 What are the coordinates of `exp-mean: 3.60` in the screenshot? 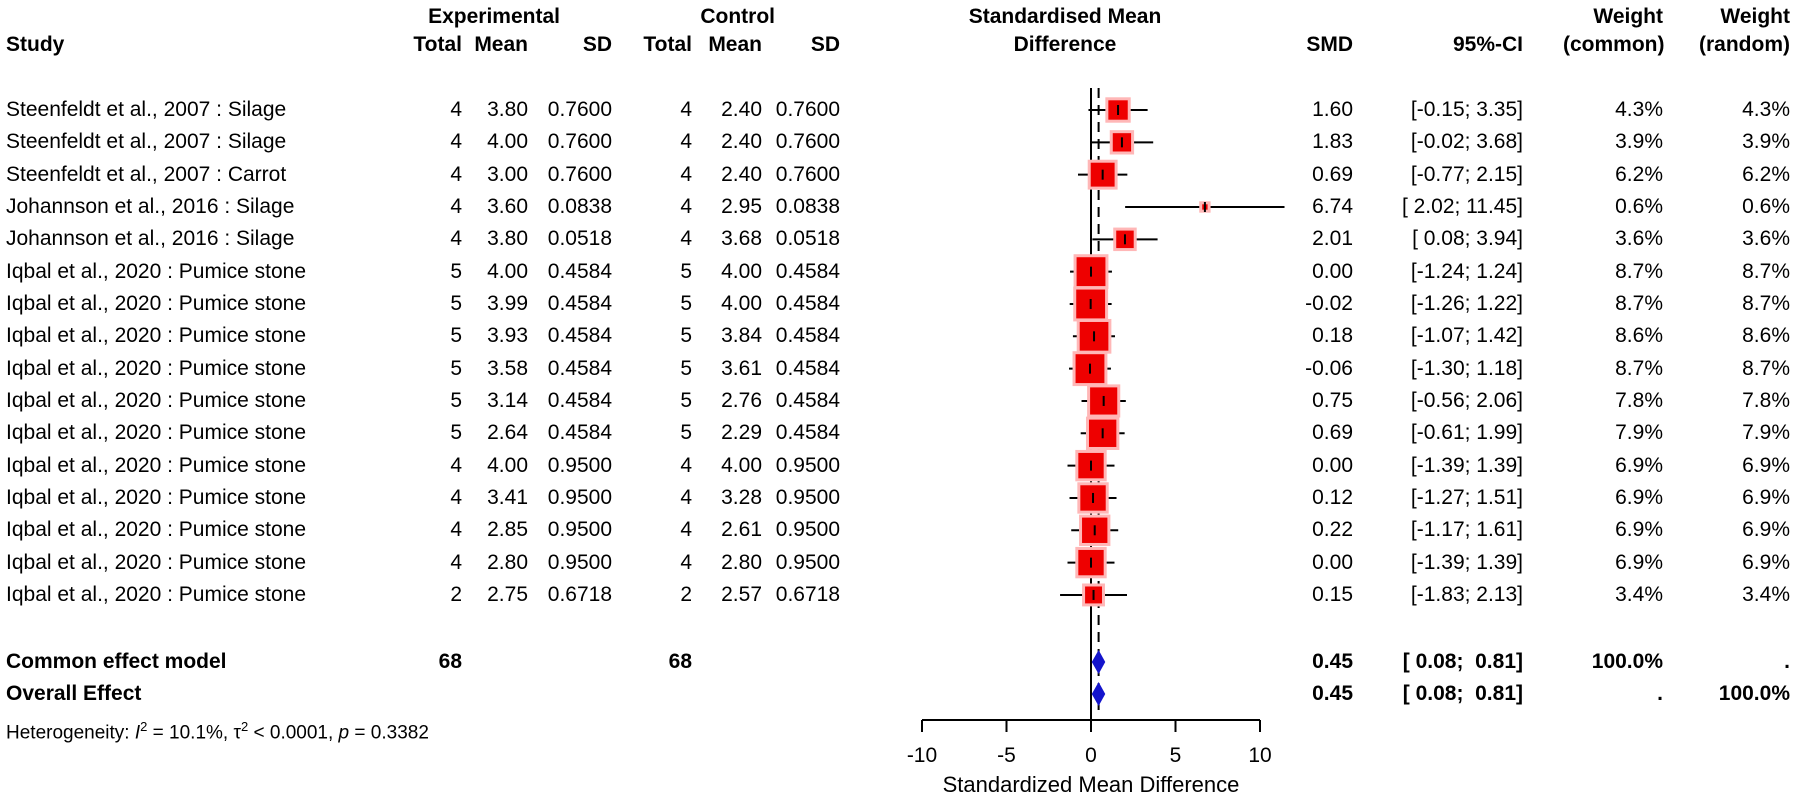 It's located at (507, 206).